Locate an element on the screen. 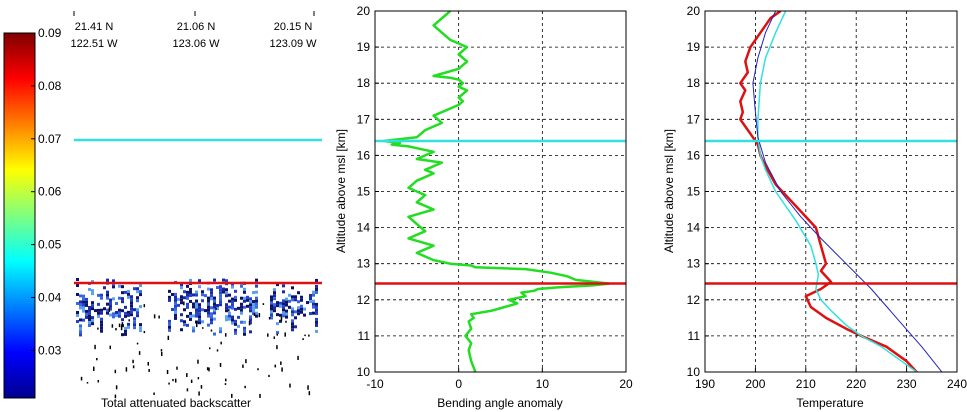  y-tick-label: 20 is located at coordinates (694, 11).